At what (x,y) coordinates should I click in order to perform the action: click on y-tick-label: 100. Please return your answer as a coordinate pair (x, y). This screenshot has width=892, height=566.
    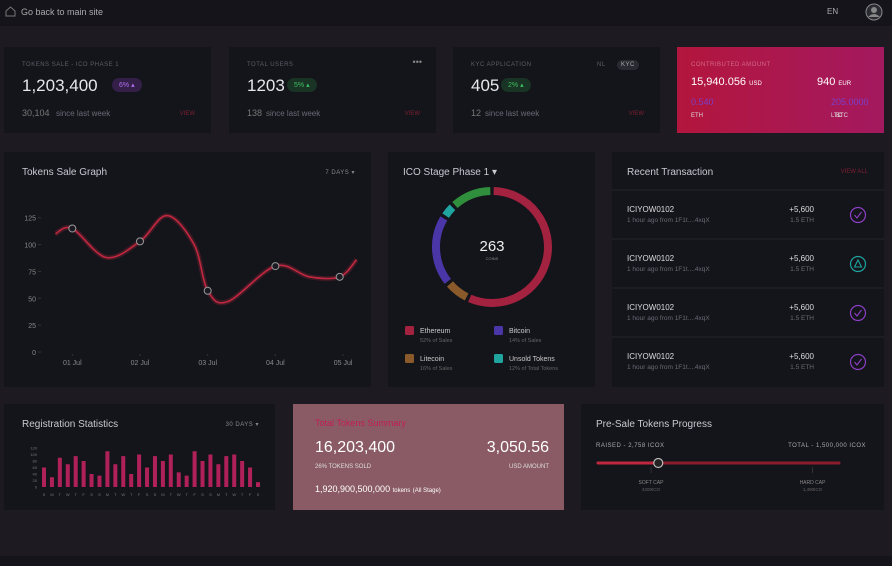
    Looking at the image, I should click on (30, 246).